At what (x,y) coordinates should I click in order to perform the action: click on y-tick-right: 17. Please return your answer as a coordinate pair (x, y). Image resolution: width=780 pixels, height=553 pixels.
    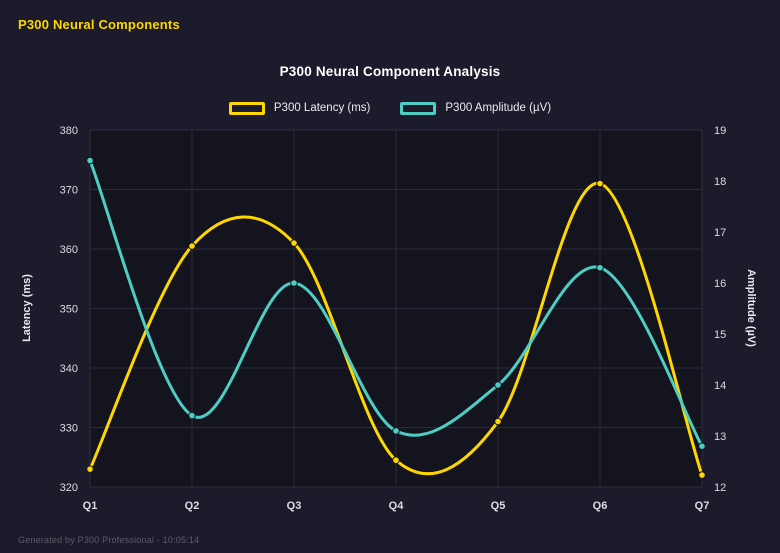
    Looking at the image, I should click on (720, 233).